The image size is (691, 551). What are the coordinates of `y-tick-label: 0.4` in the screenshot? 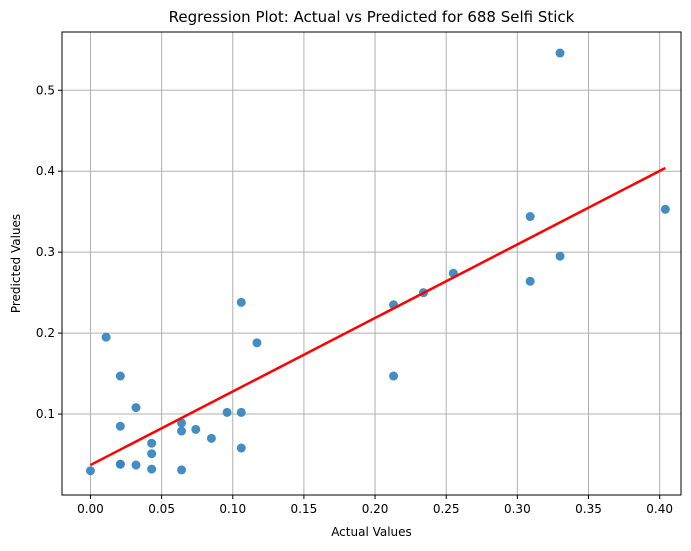 It's located at (45, 171).